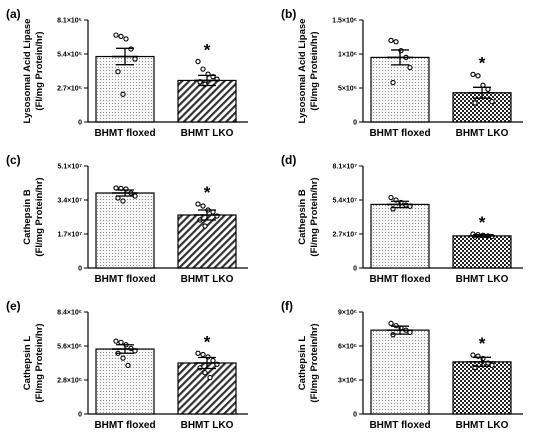 The height and width of the screenshot is (433, 550). I want to click on panel-letter: (c), so click(13, 160).